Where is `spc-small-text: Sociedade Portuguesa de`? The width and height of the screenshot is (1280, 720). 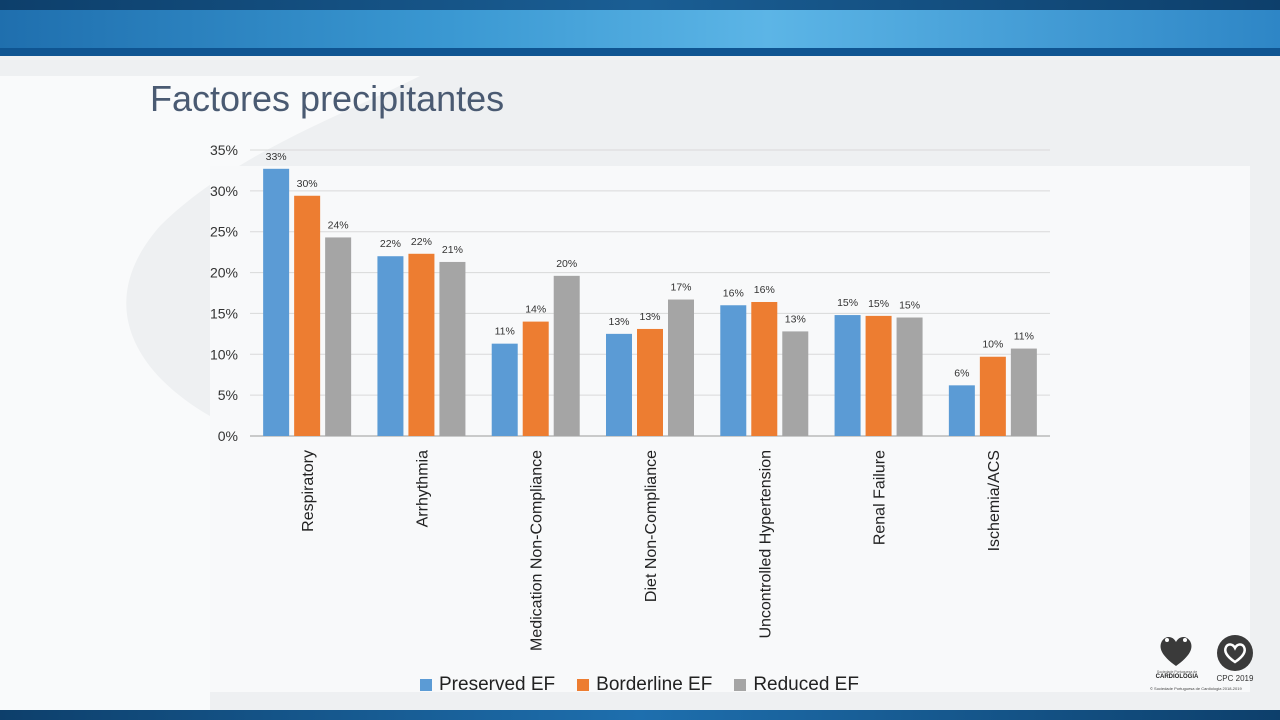 spc-small-text: Sociedade Portuguesa de is located at coordinates (1177, 672).